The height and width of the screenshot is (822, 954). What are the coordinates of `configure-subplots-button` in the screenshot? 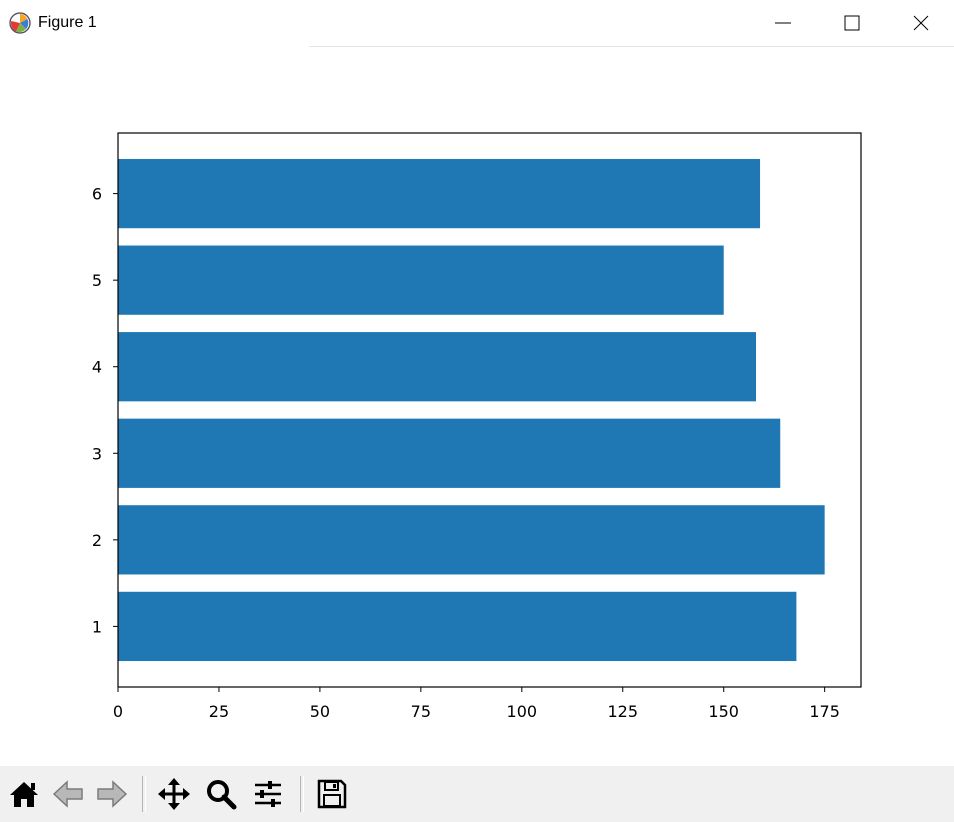 It's located at (268, 794).